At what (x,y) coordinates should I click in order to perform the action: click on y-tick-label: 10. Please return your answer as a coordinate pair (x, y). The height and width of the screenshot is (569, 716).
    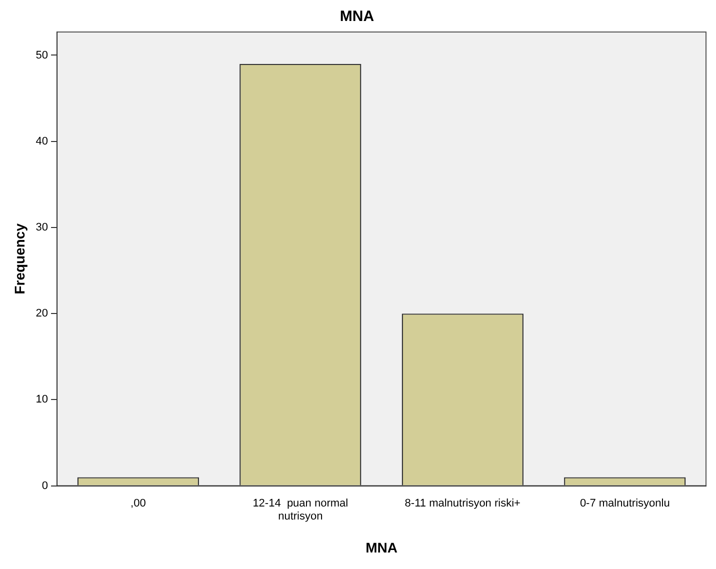
    Looking at the image, I should click on (42, 400).